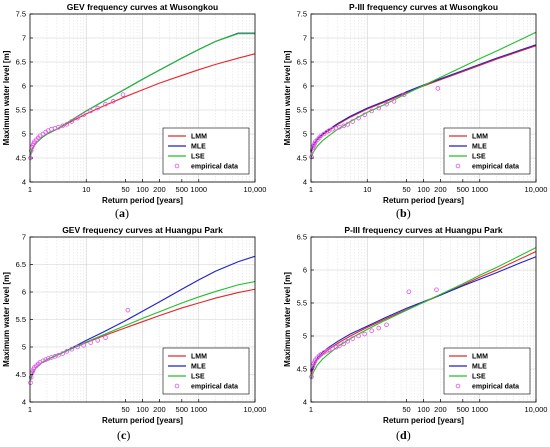 The height and width of the screenshot is (447, 550). I want to click on chart-title: P-III frequency curves at Wusongkou, so click(423, 7).